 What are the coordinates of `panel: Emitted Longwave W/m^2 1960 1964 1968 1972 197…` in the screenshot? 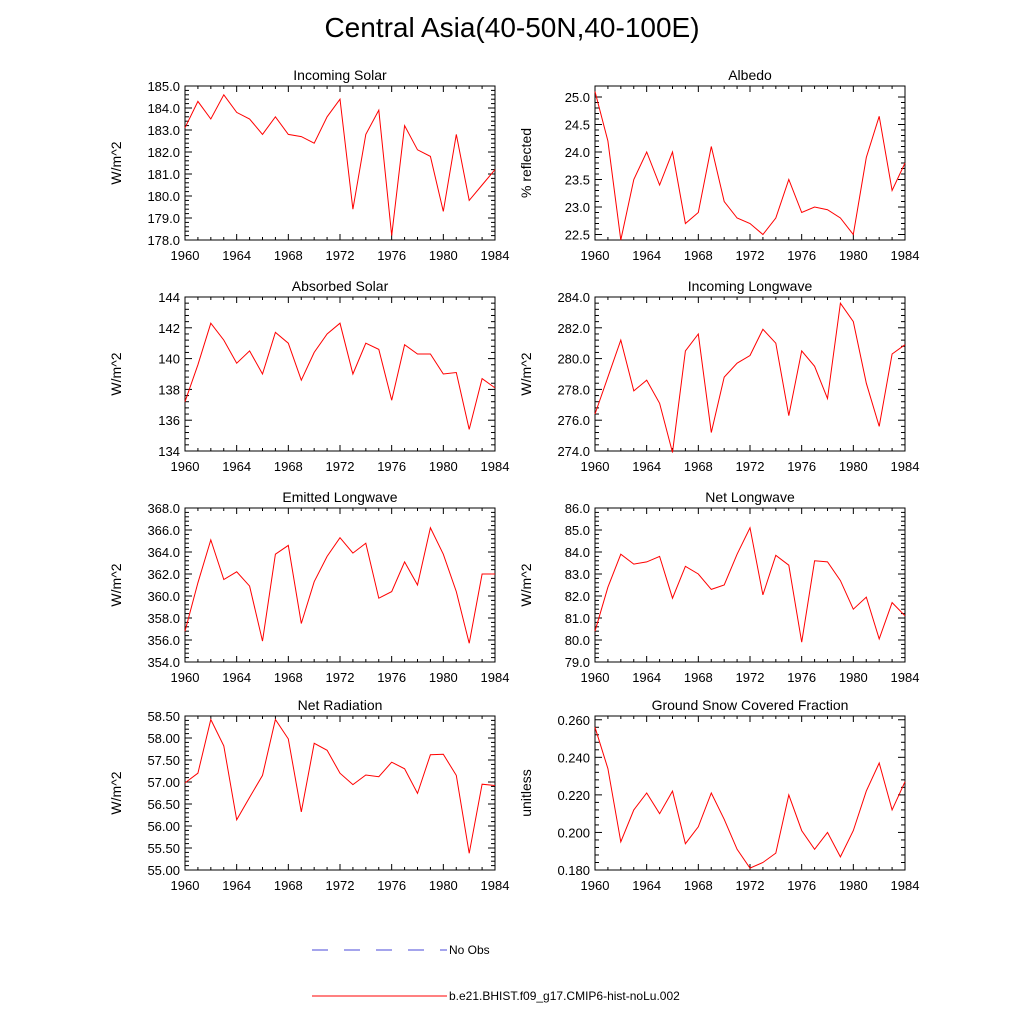 It's located at (308, 587).